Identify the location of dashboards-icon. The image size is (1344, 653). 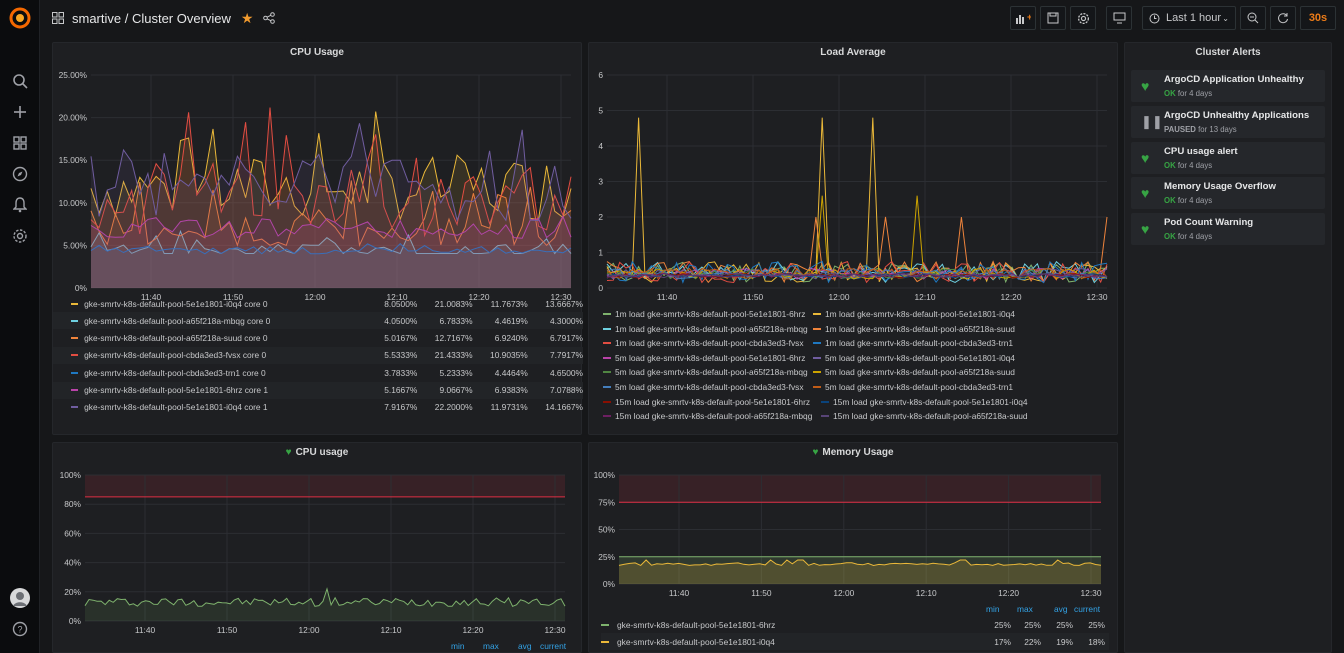
(20, 143).